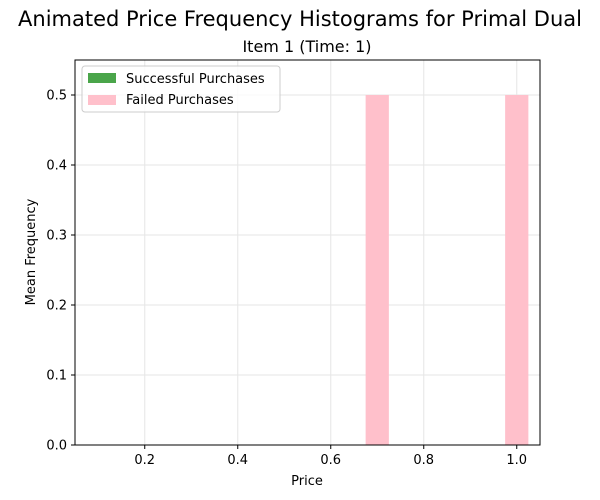 The width and height of the screenshot is (600, 500). Describe the element at coordinates (195, 79) in the screenshot. I see `legend-label-successful: Successful Purchases` at that location.